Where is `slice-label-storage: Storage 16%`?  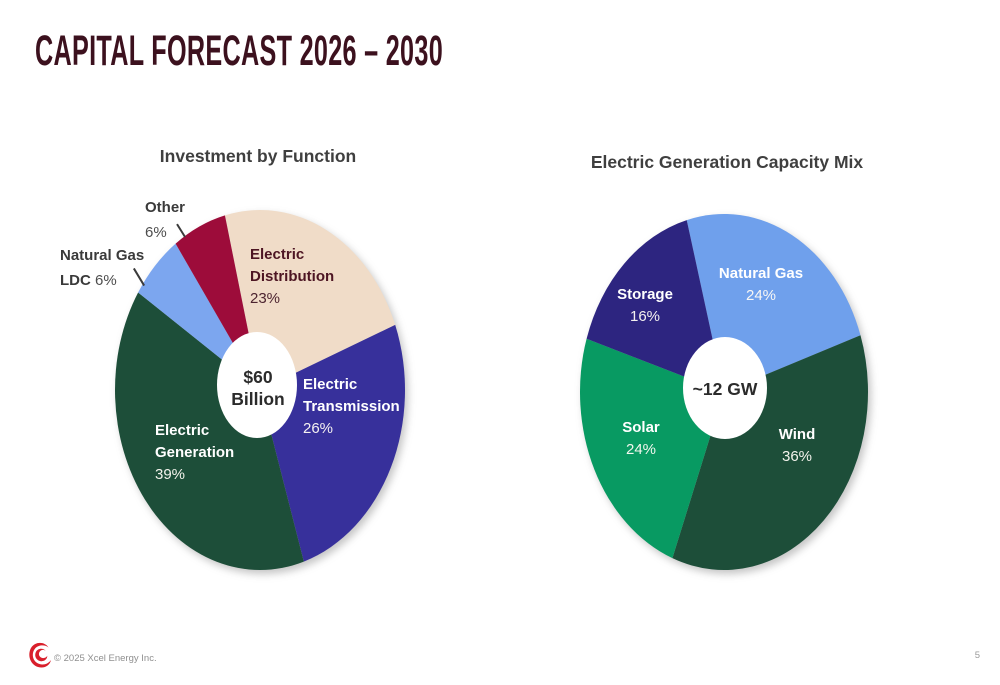
slice-label-storage: Storage 16% is located at coordinates (645, 305).